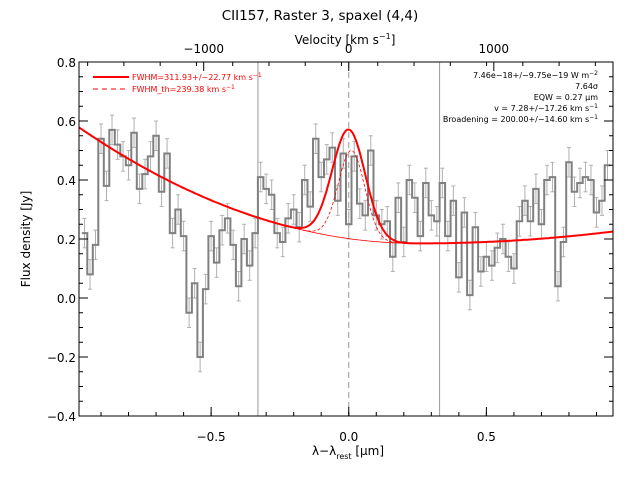  I want to click on annotation-broadening: Broadening = 200.00+/−14.60 km s−1, so click(520, 119).